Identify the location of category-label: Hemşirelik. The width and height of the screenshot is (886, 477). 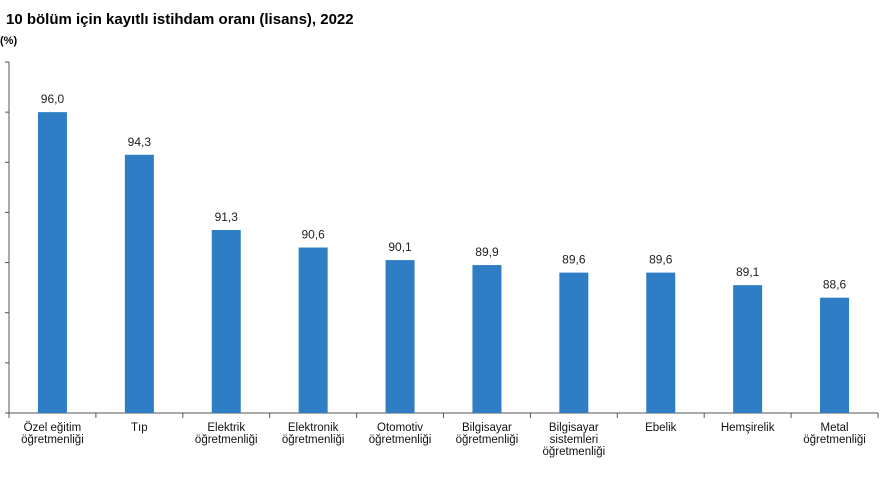
(748, 428).